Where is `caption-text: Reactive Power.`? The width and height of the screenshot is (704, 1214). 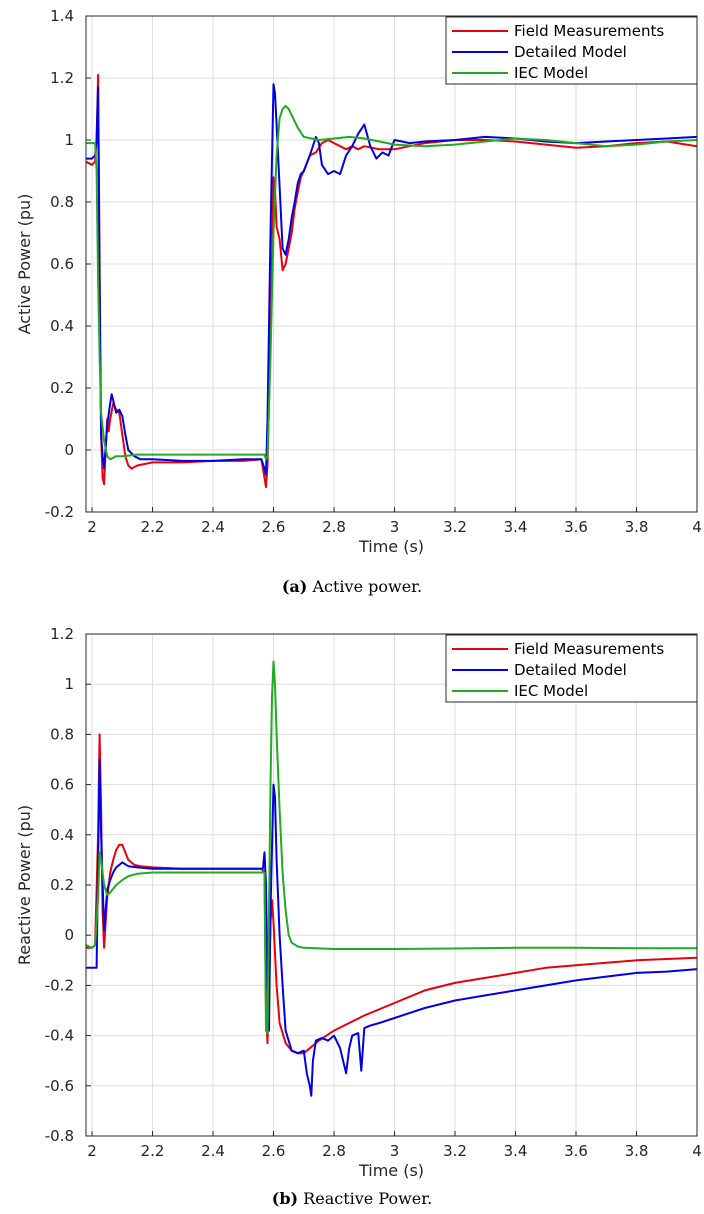 caption-text: Reactive Power. is located at coordinates (365, 1198).